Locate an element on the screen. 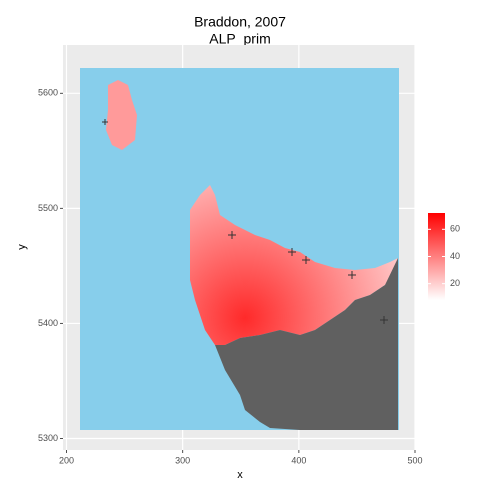 This screenshot has height=495, width=500. y-tick-label: 5300 is located at coordinates (48, 438).